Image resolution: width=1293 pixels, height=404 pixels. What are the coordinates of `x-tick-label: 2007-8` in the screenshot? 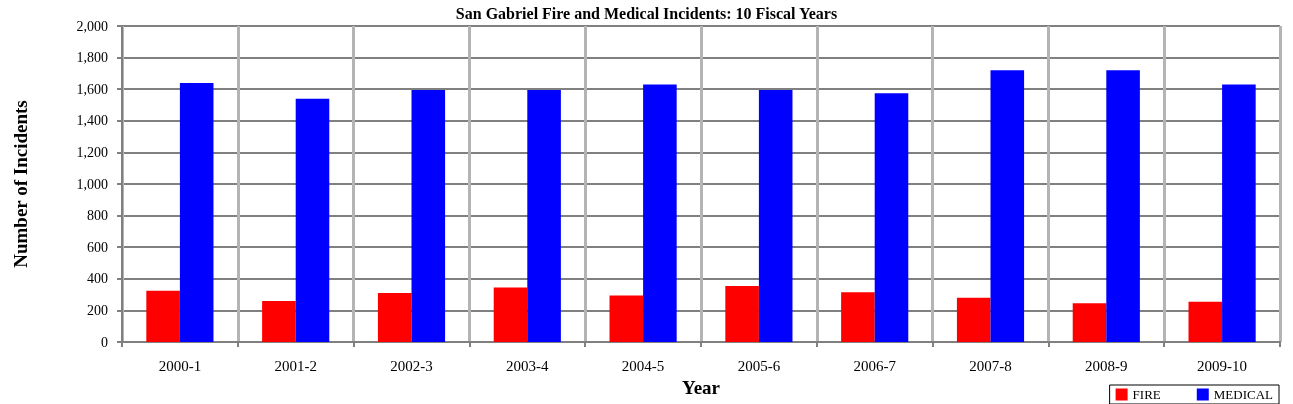 It's located at (990, 365).